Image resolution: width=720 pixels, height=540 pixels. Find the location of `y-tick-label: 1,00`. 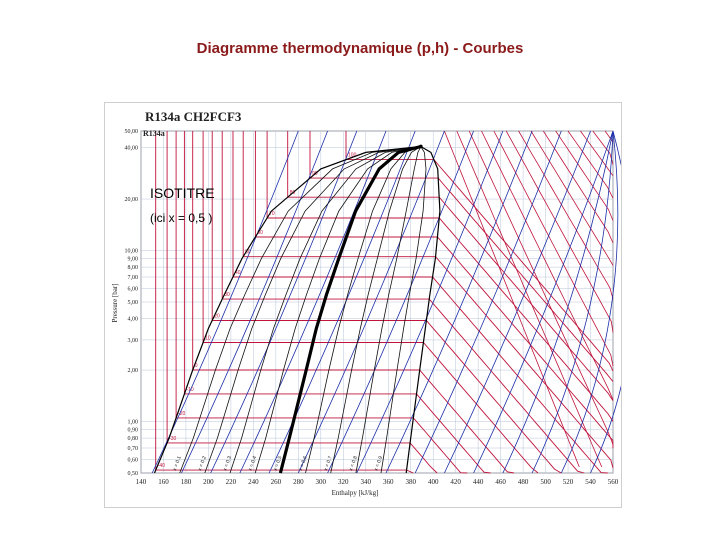

y-tick-label: 1,00 is located at coordinates (133, 423).